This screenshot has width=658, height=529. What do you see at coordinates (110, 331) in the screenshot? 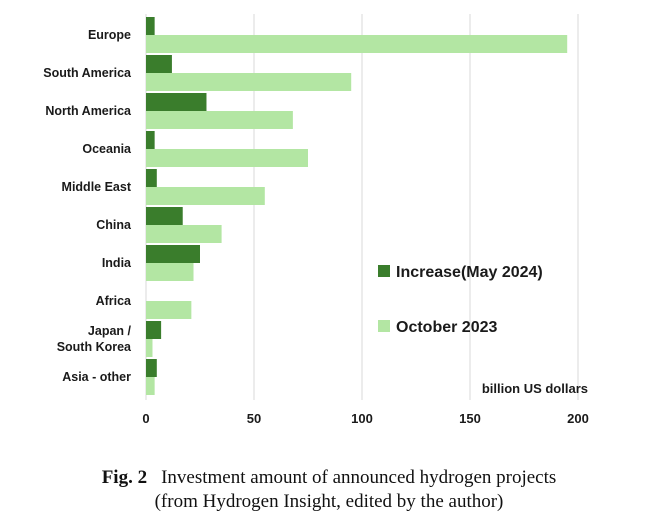
I see `category-label-line: Japan /` at bounding box center [110, 331].